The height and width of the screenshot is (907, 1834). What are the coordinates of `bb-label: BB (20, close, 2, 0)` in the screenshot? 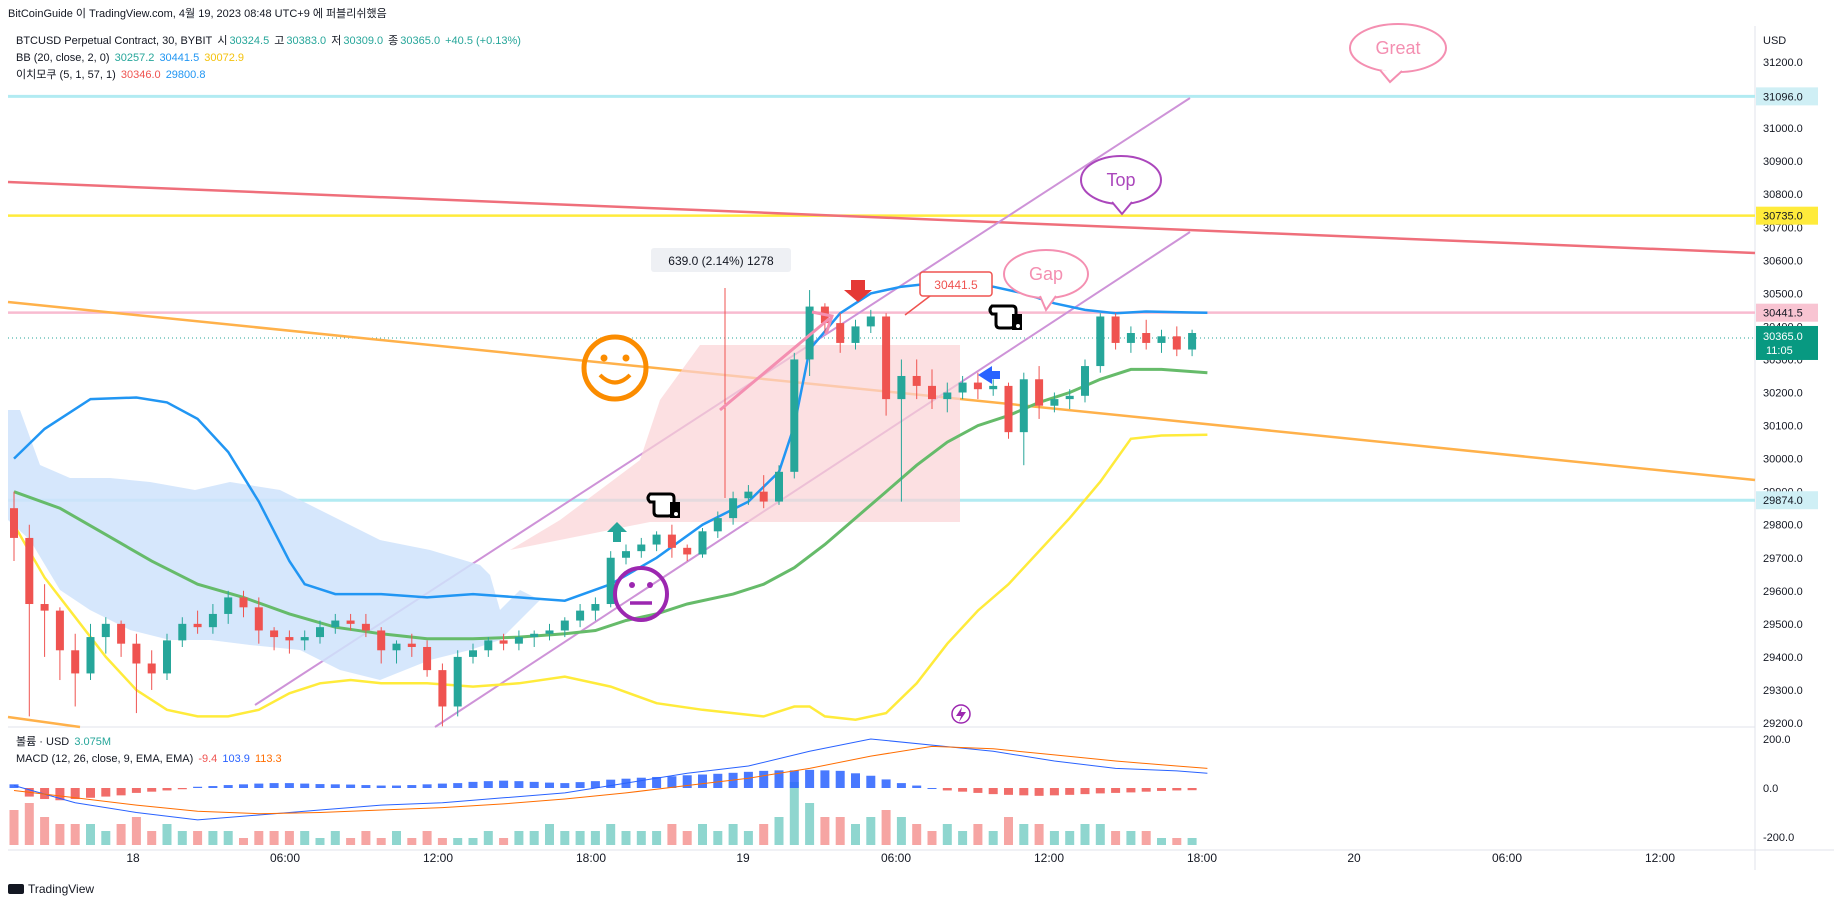 It's located at (63, 58).